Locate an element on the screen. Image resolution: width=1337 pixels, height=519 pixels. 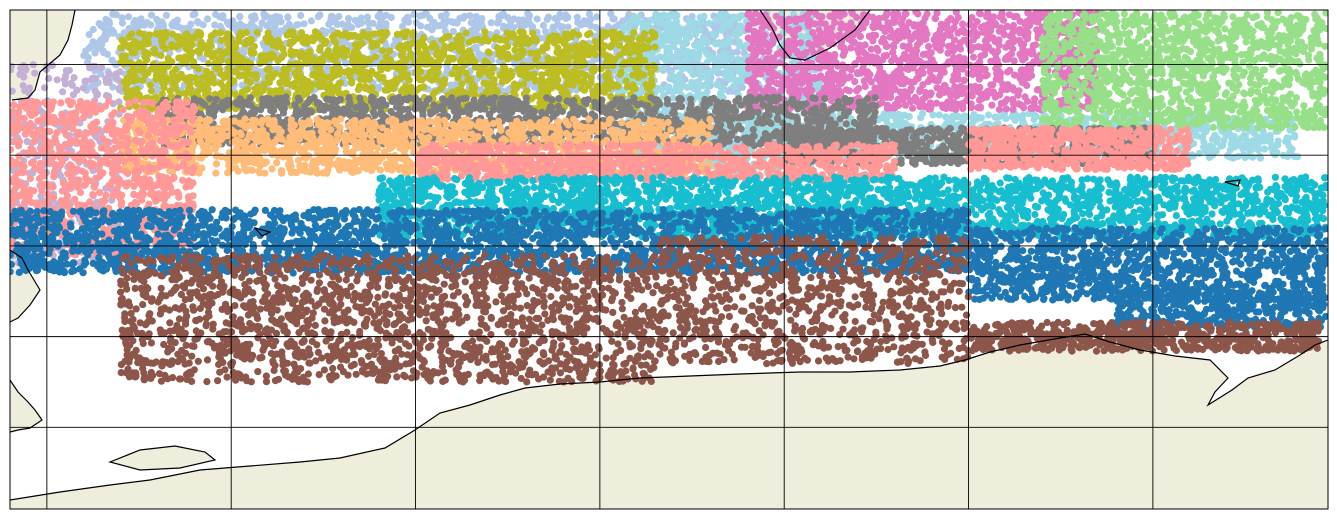
coastline-wrangel is located at coordinates (815, 35).